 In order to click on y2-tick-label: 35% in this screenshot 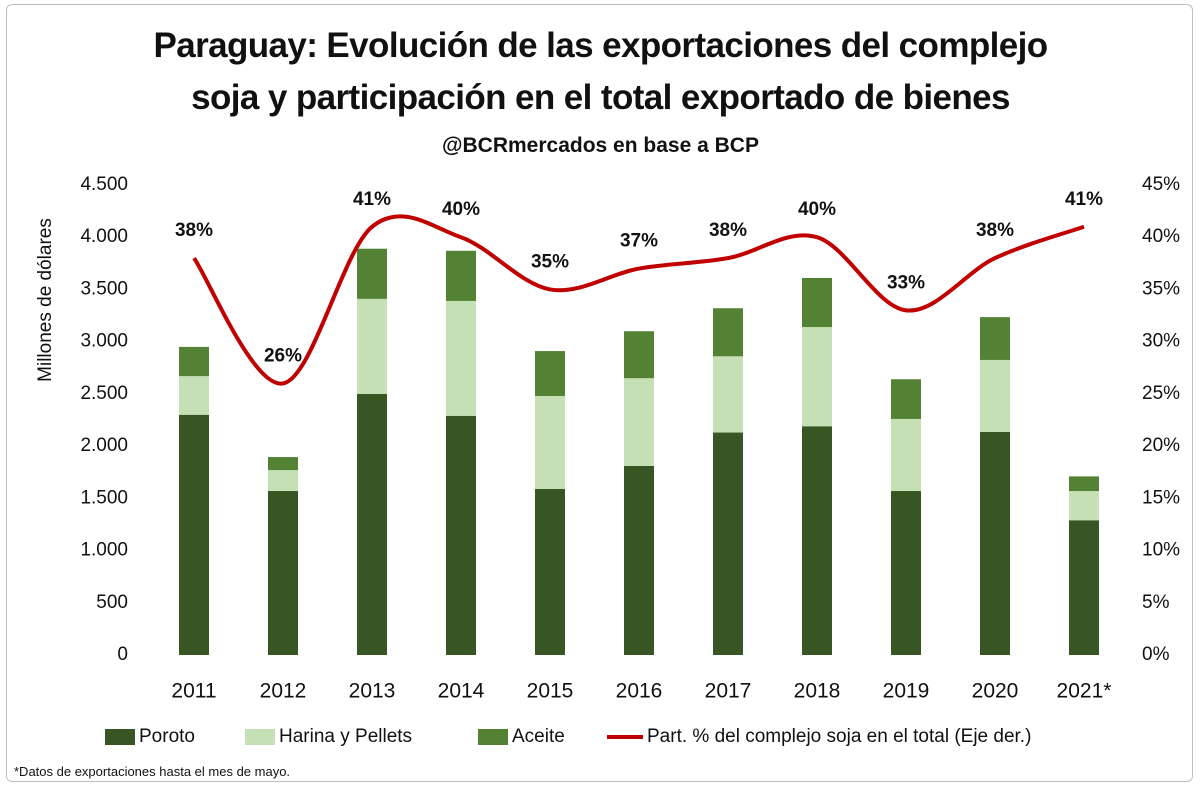, I will do `click(1161, 288)`.